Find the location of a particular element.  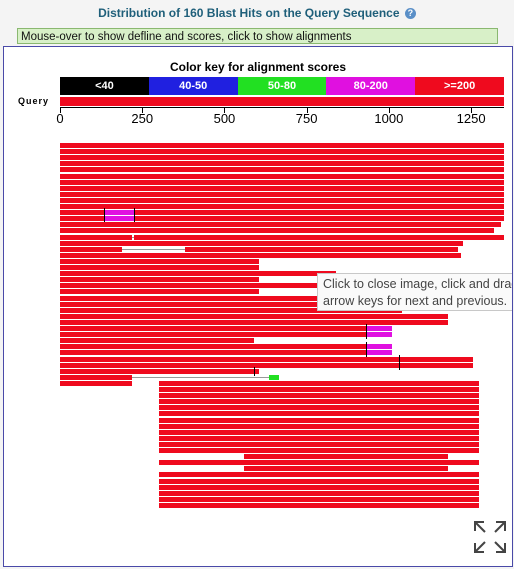

help-icon: ? is located at coordinates (410, 14).